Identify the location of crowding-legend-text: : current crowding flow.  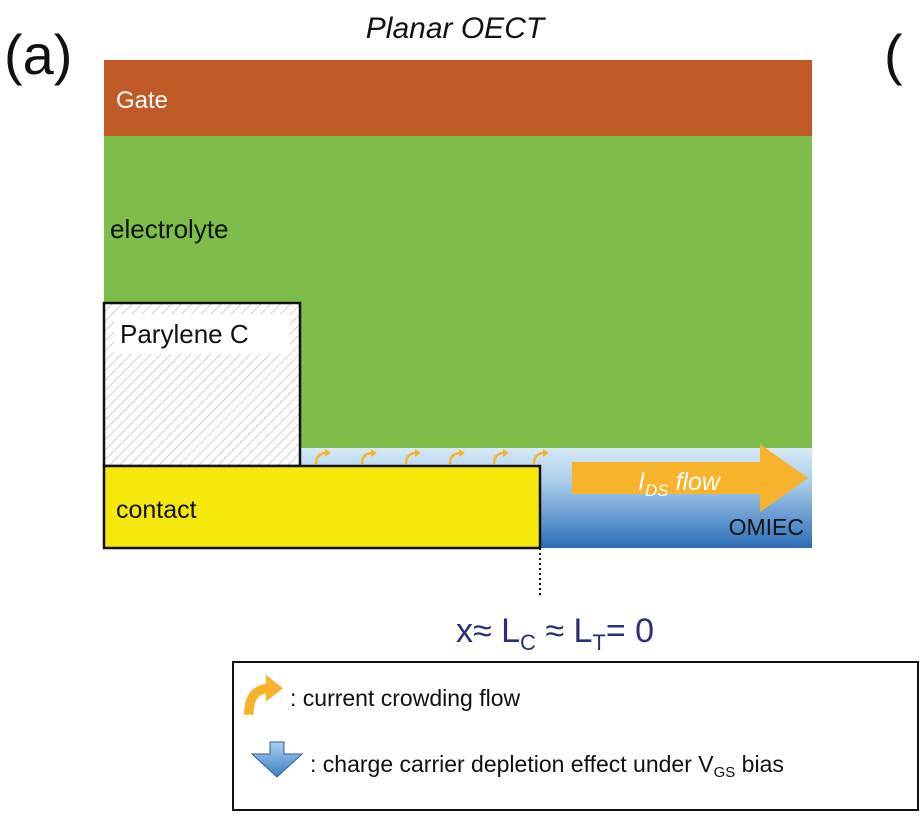
(405, 698).